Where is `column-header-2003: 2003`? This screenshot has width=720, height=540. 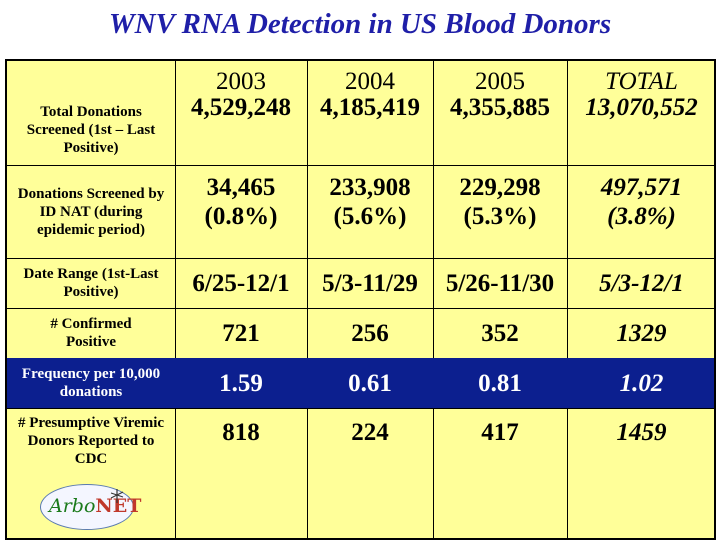
column-header-2003: 2003 is located at coordinates (241, 81).